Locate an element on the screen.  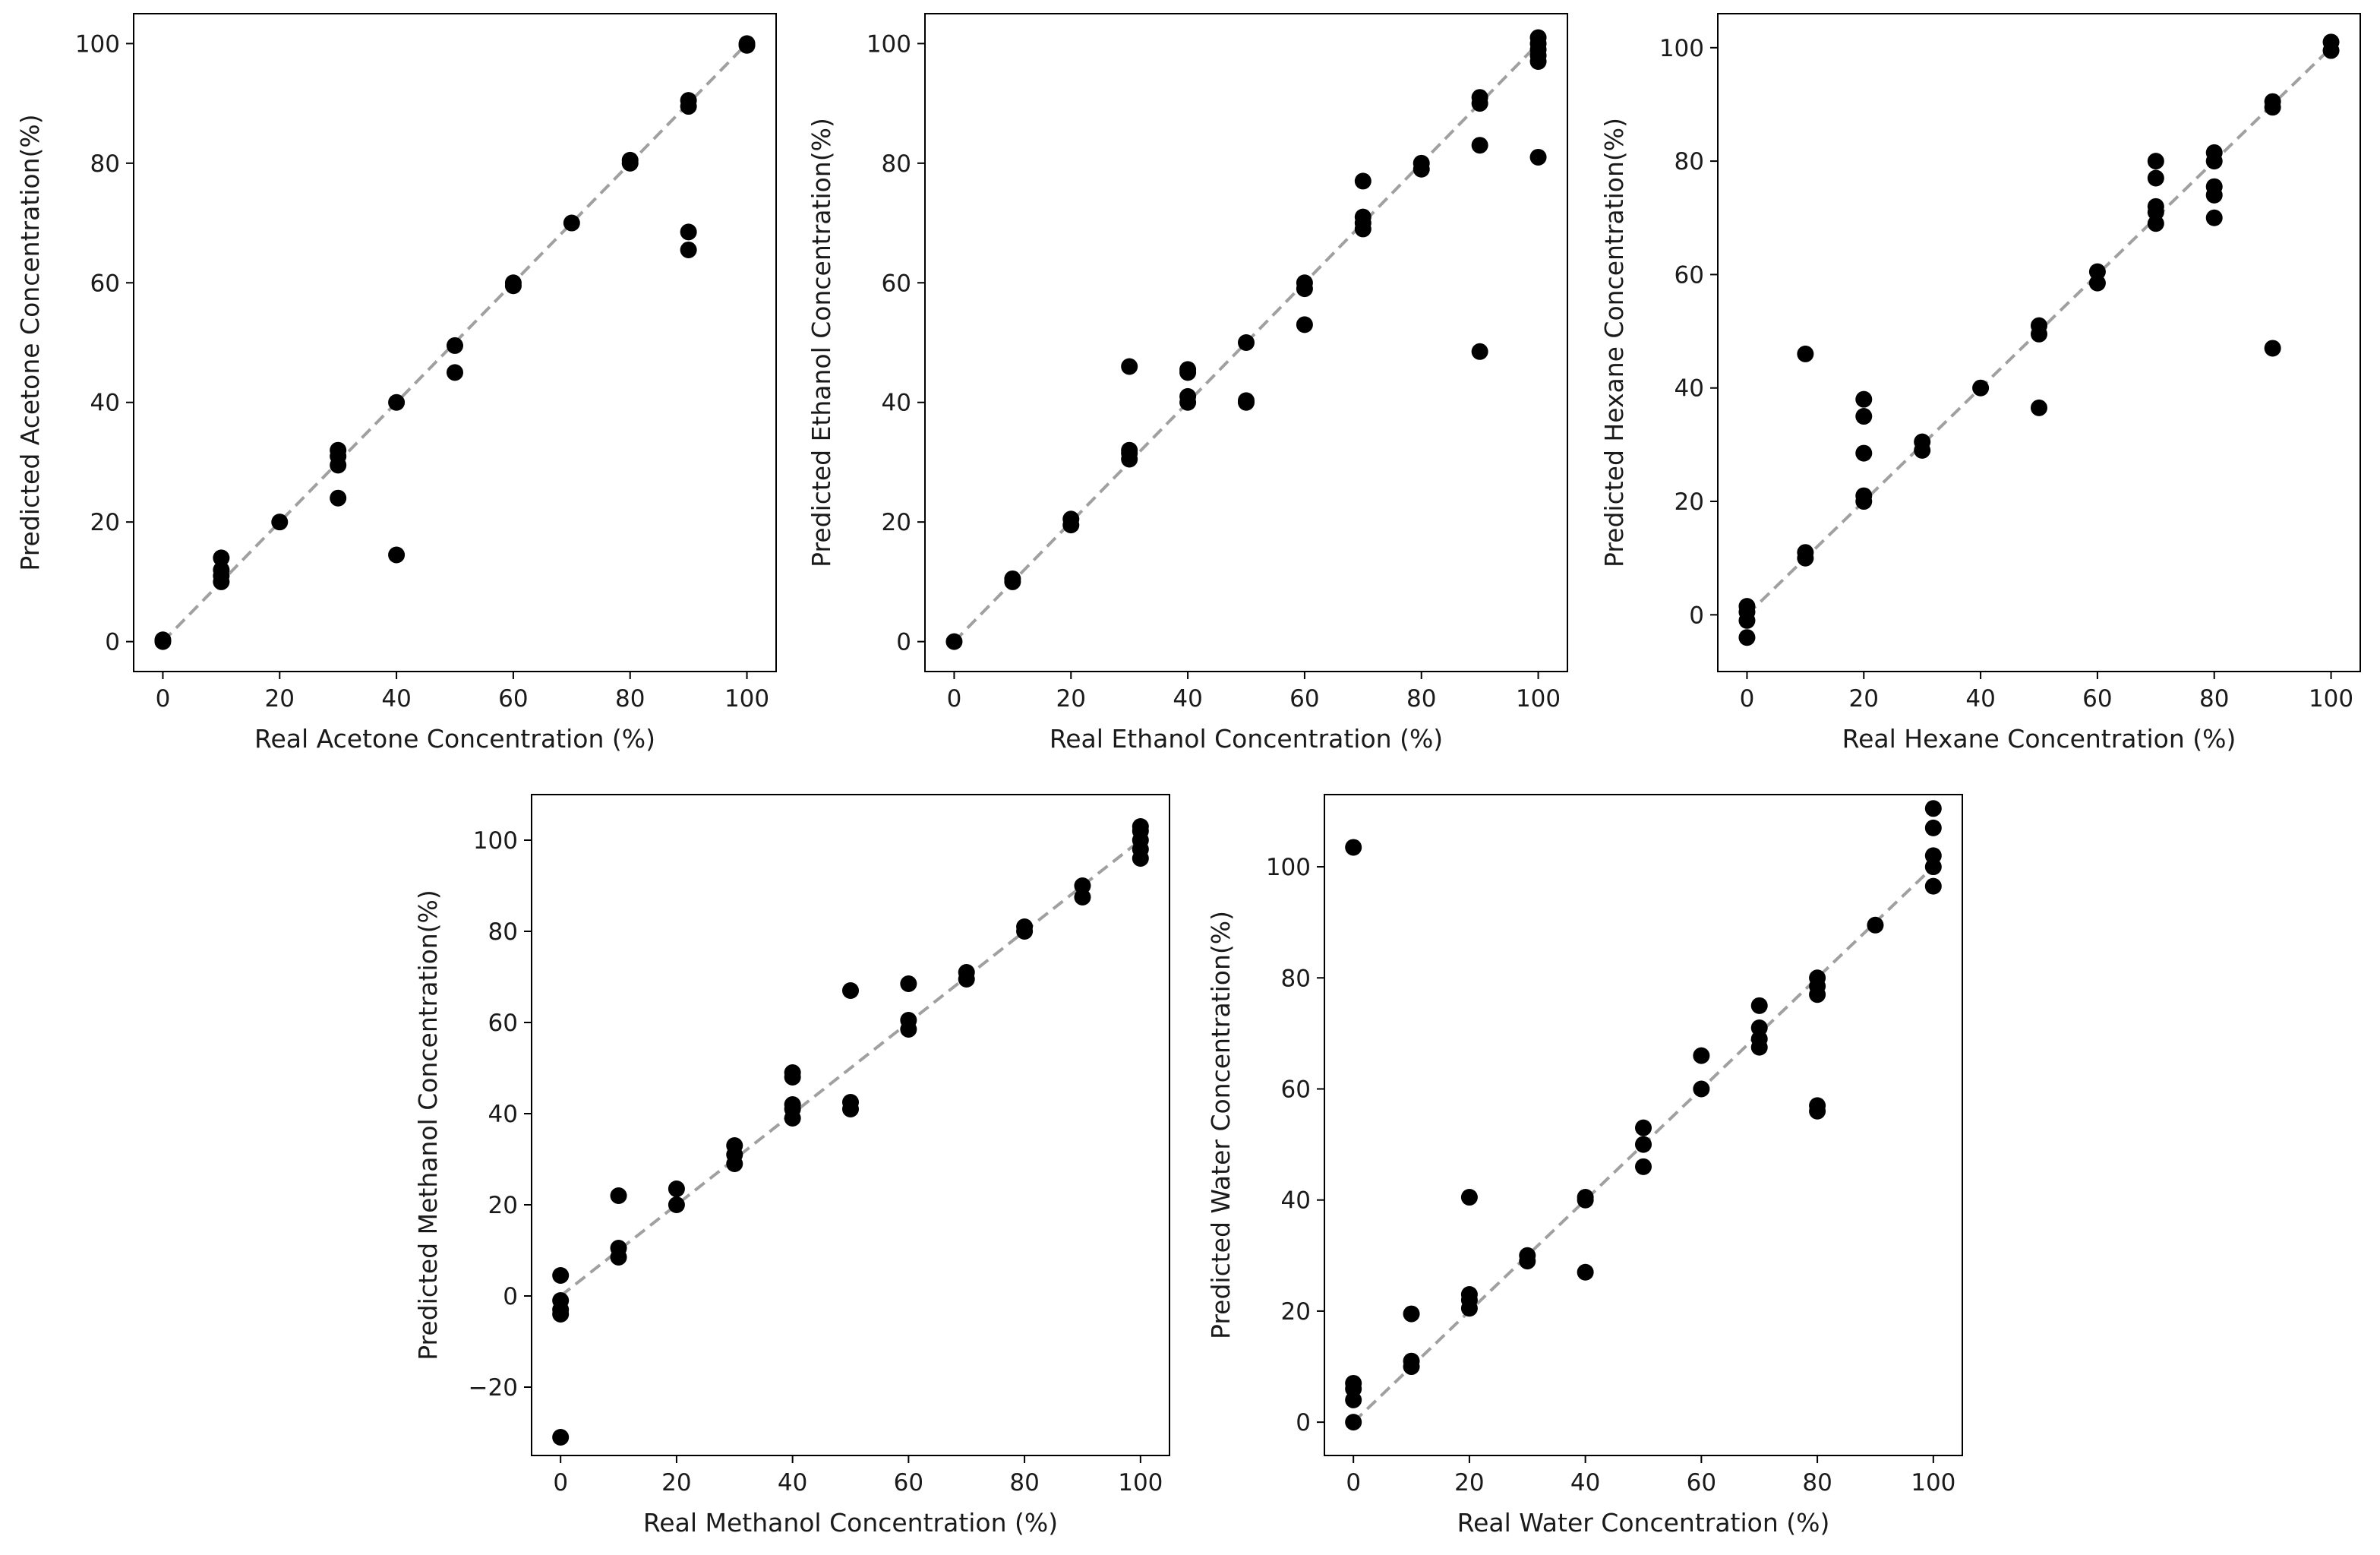
hexane-y-tick-label: 20 is located at coordinates (1689, 502).